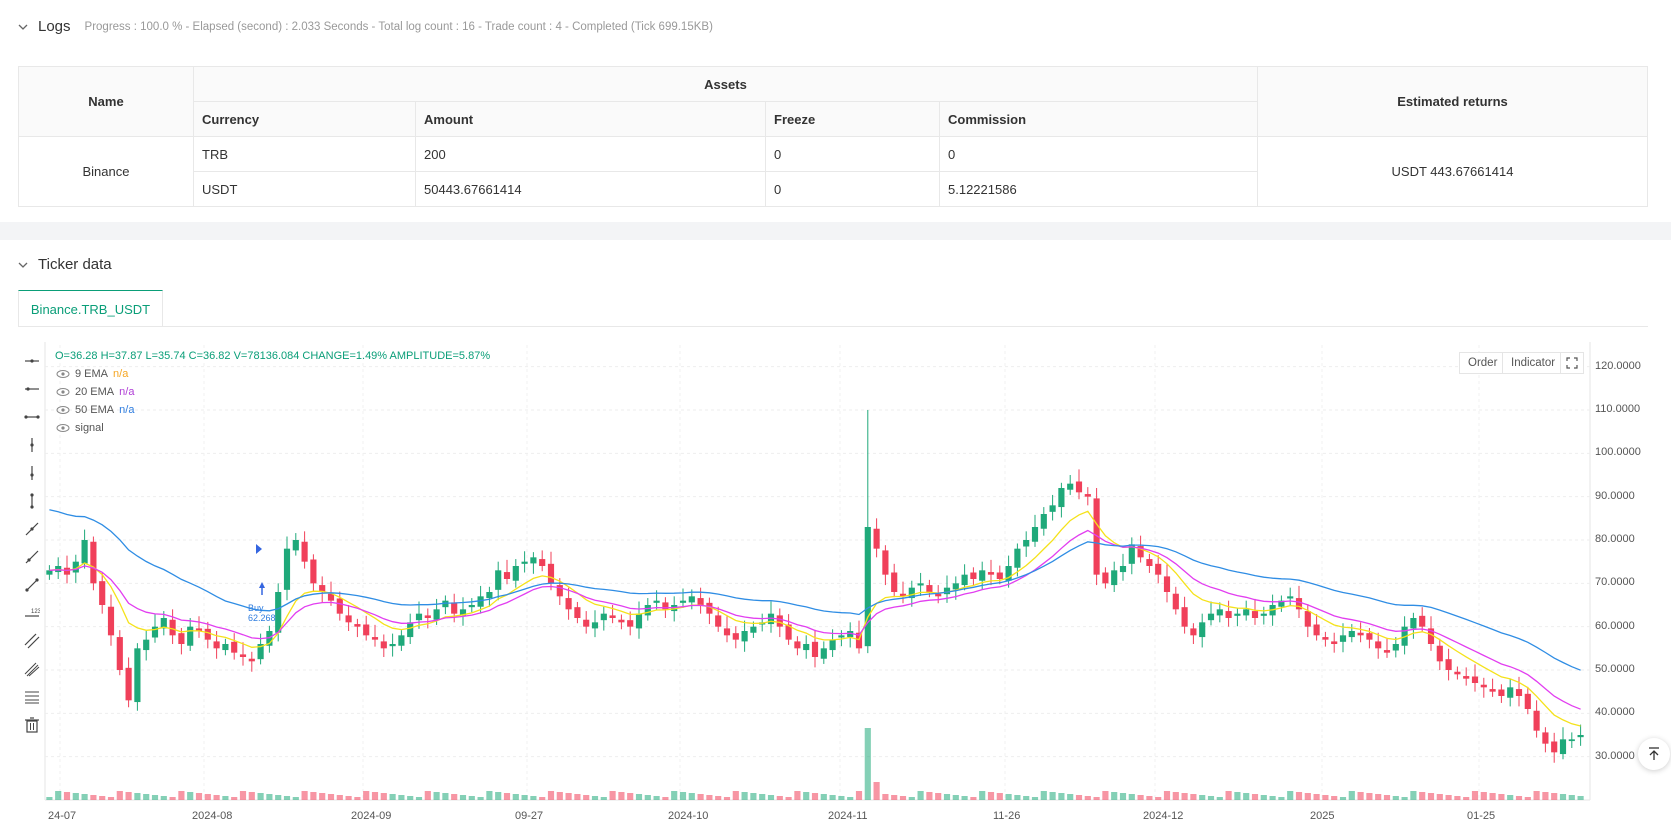 The height and width of the screenshot is (838, 1671). What do you see at coordinates (32, 585) in the screenshot?
I see `trend-segment-icon` at bounding box center [32, 585].